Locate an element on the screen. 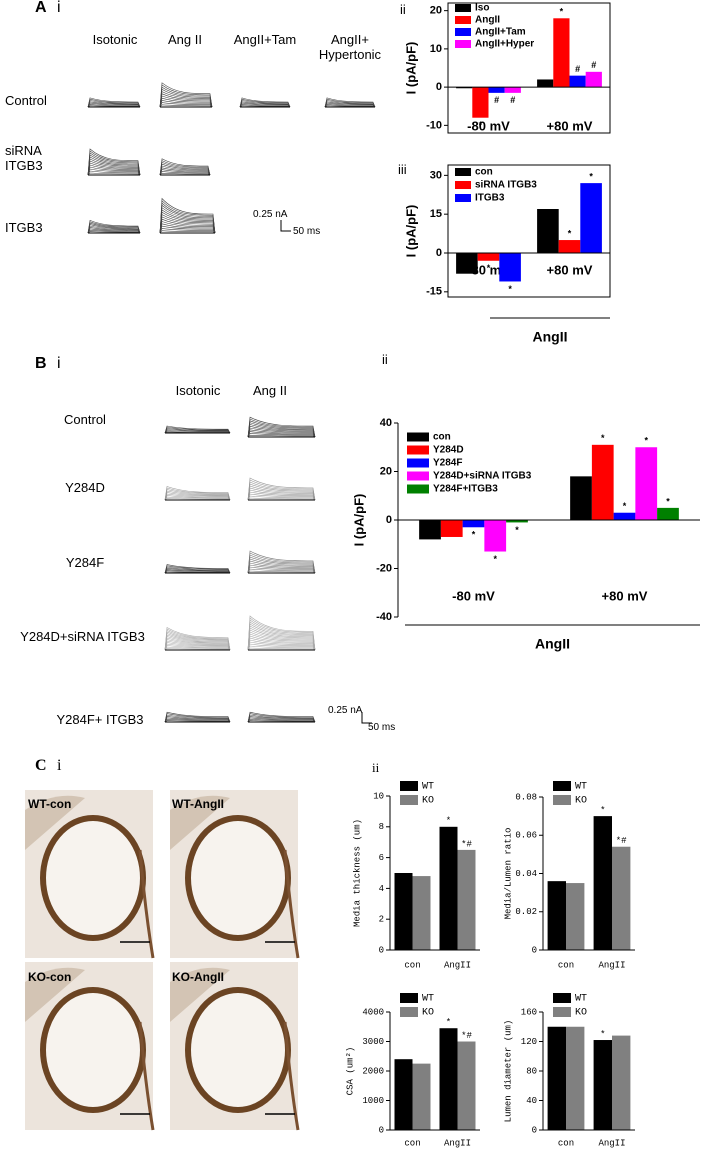  legend-label: WT is located at coordinates (428, 787).